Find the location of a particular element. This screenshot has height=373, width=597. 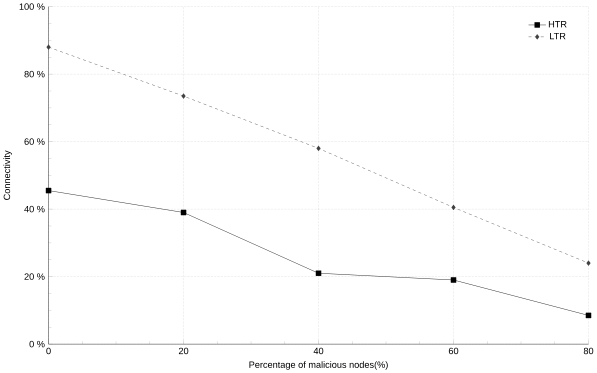

x-tick-label: 60 is located at coordinates (453, 351).